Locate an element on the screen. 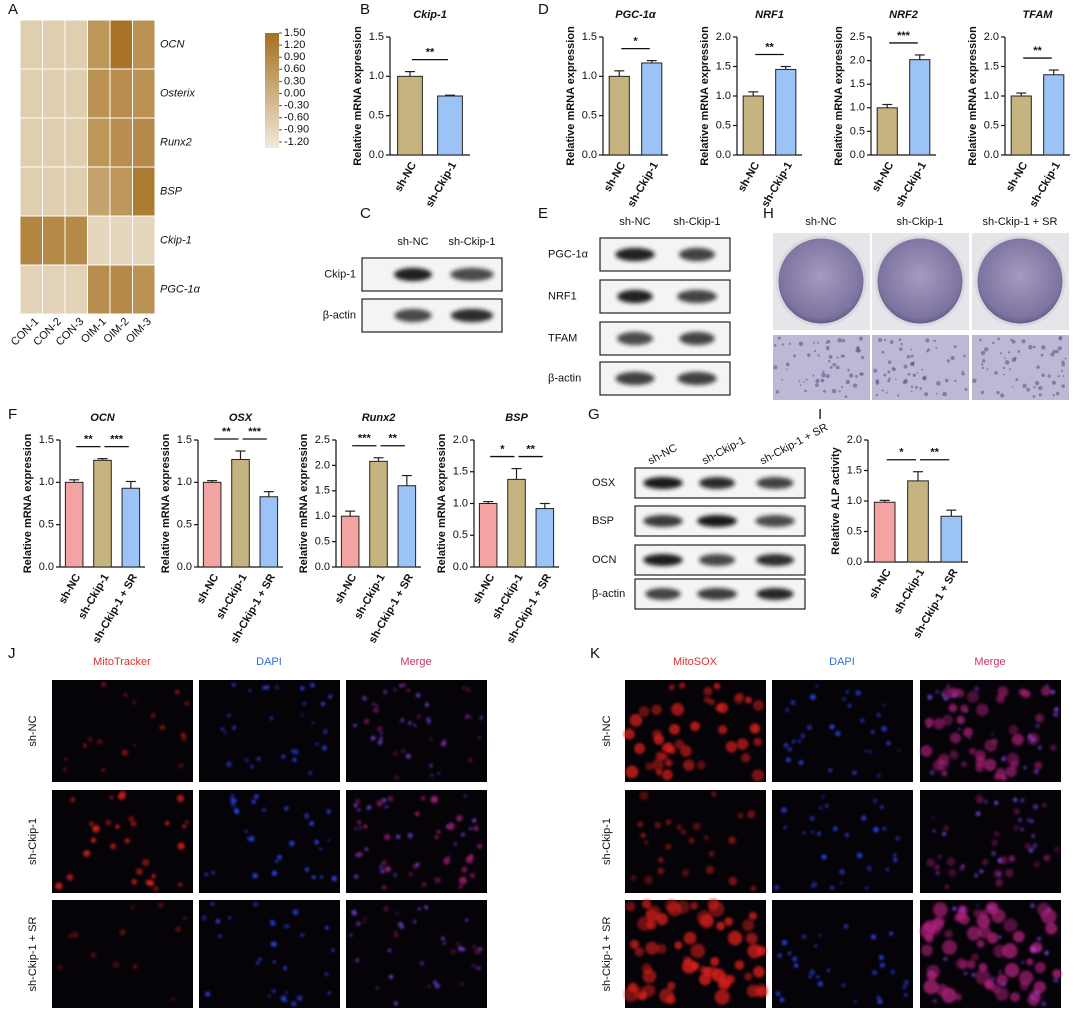 Image resolution: width=1080 pixels, height=1012 pixels. y-tick-label: 0.5 is located at coordinates (460, 535).